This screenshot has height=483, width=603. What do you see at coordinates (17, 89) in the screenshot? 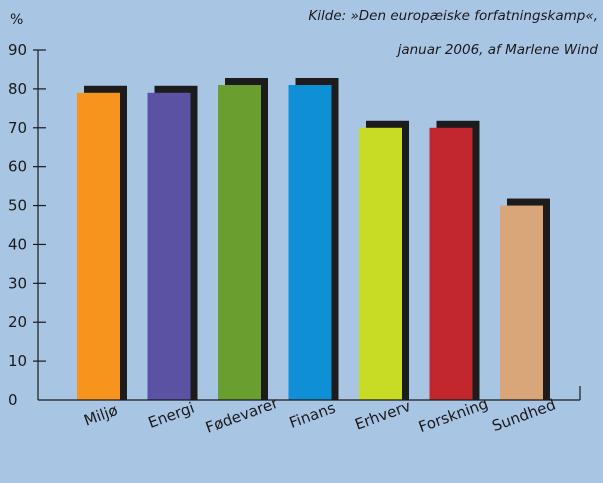
I see `y-tick-label: 80` at bounding box center [17, 89].